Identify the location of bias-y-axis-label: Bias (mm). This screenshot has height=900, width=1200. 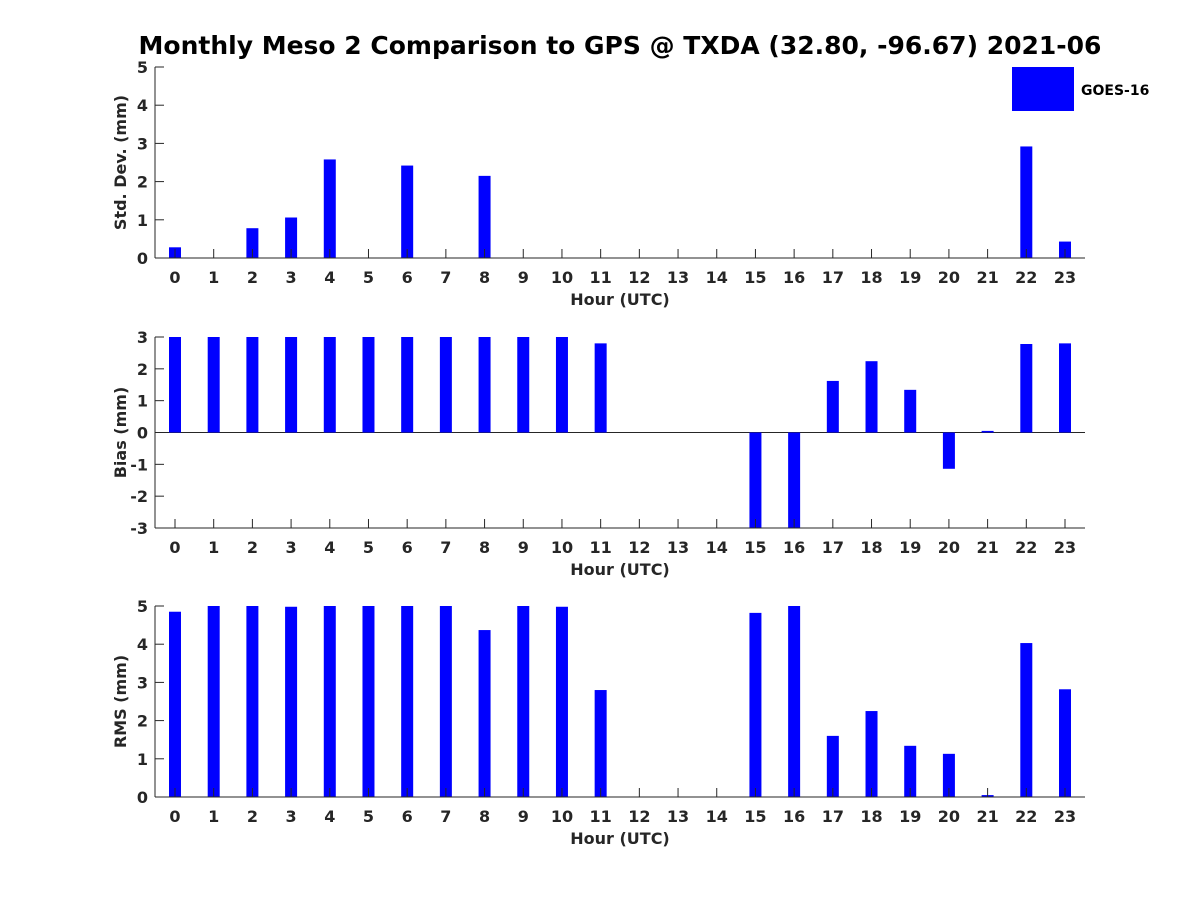
(120, 433).